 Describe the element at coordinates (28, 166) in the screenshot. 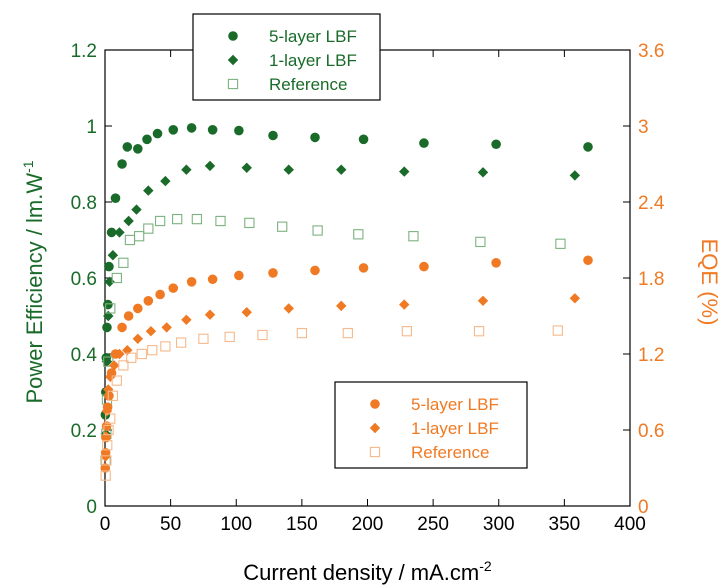

I see `y-left-axis-title-superscript: -1` at that location.